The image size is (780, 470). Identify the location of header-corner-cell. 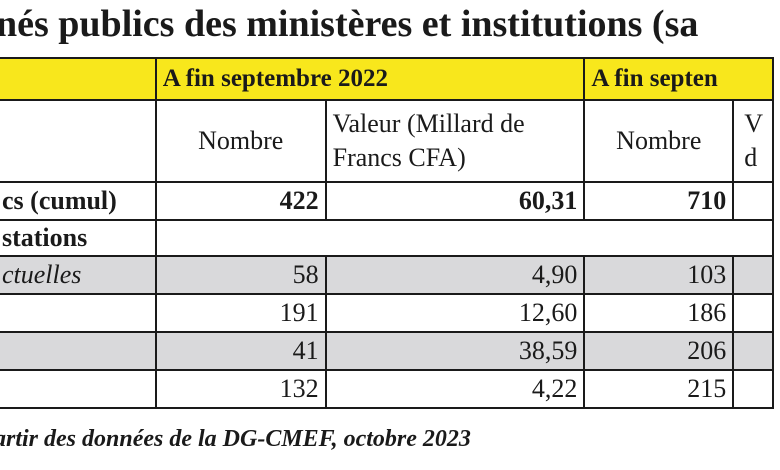
(78, 79).